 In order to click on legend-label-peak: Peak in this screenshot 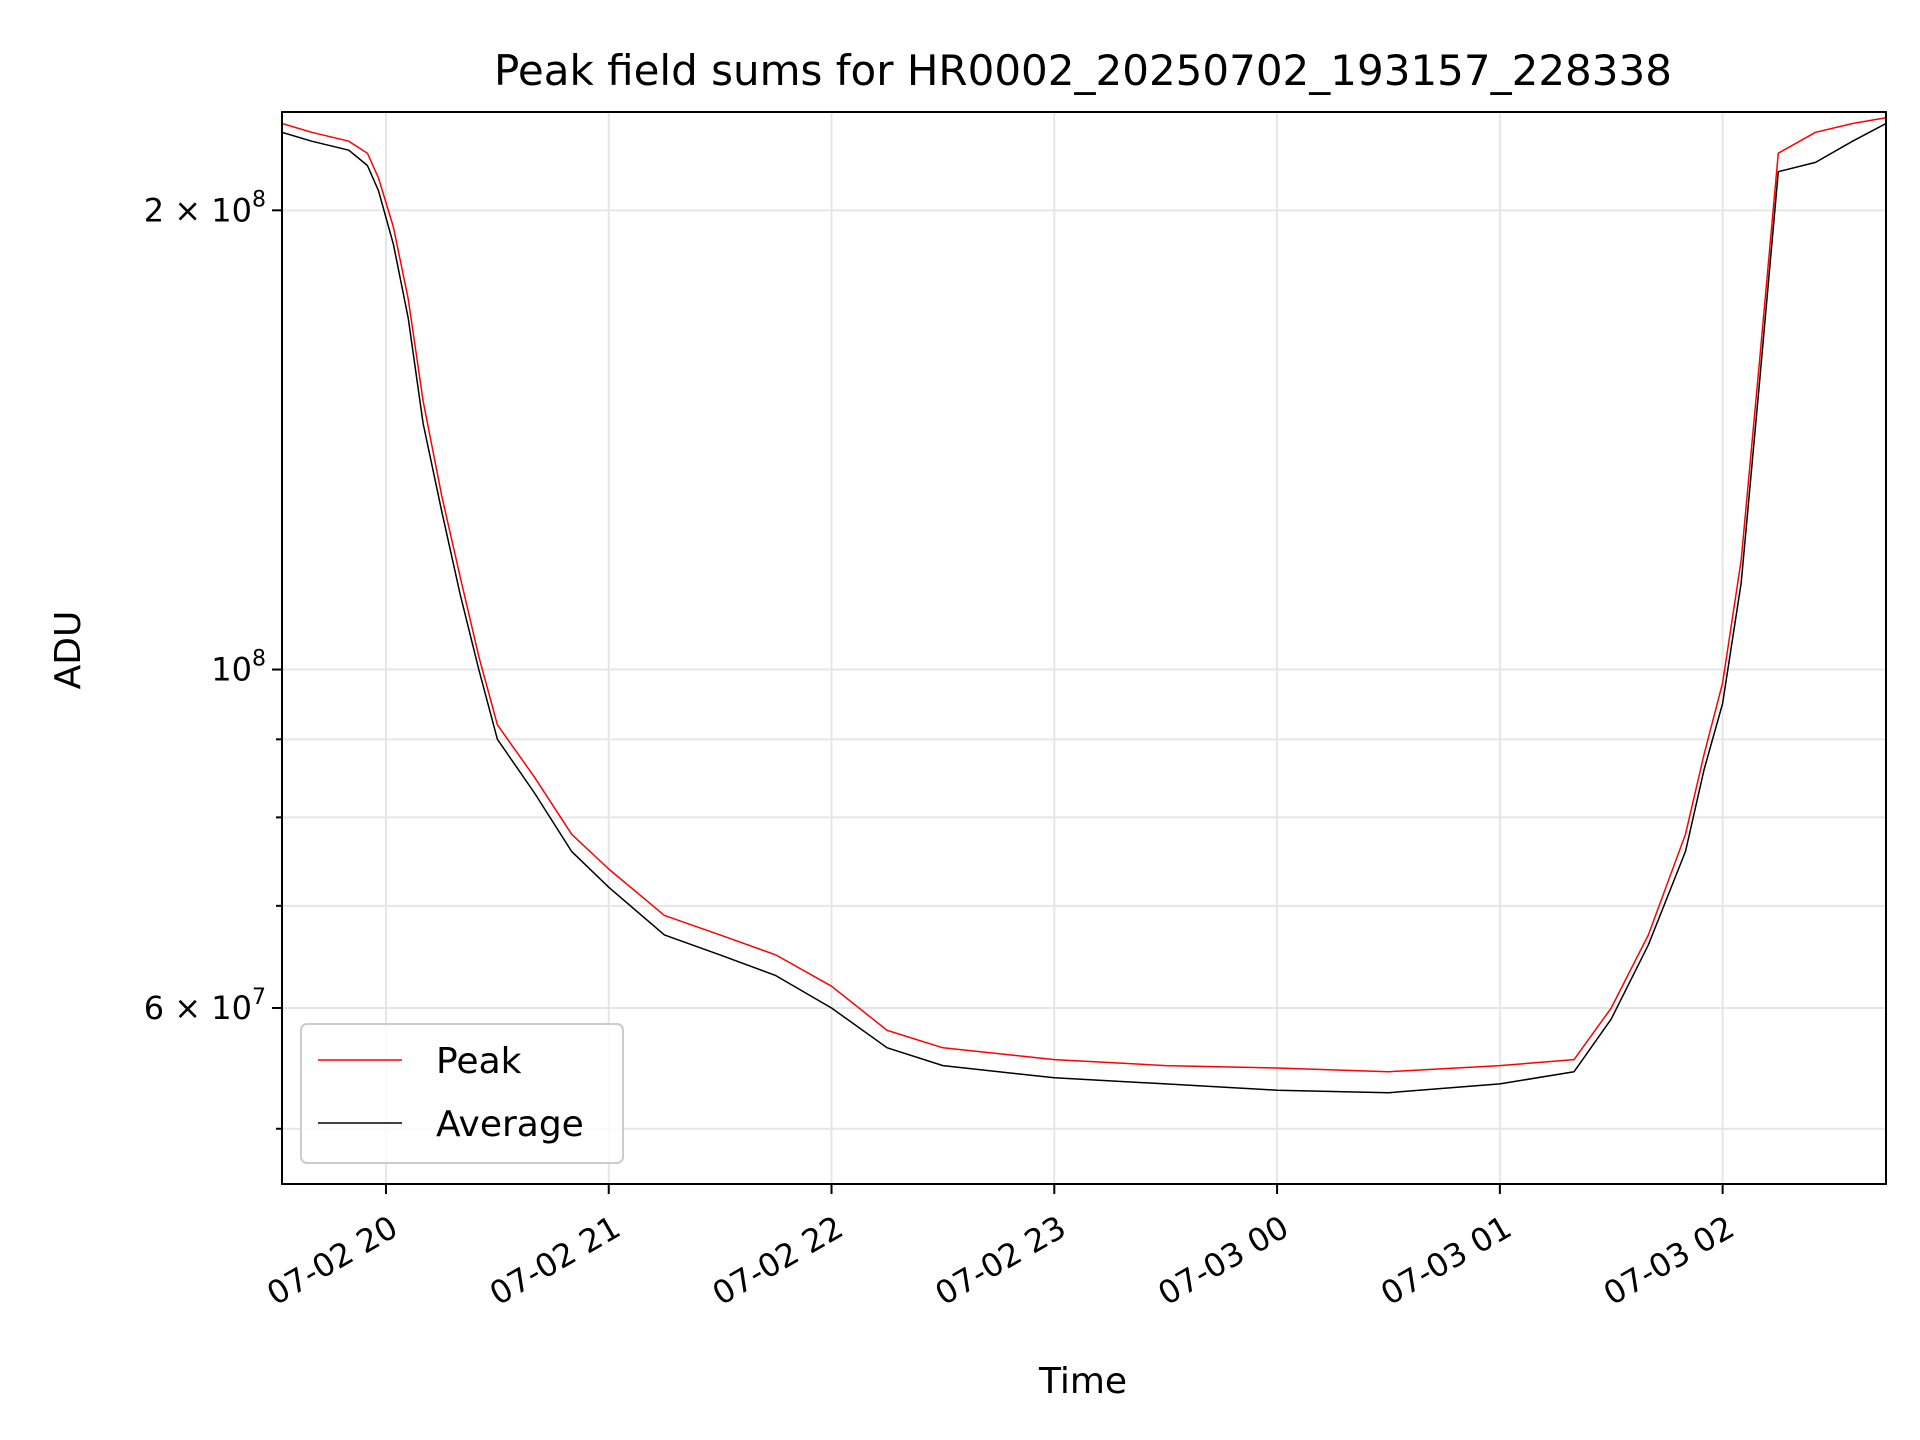, I will do `click(479, 1061)`.